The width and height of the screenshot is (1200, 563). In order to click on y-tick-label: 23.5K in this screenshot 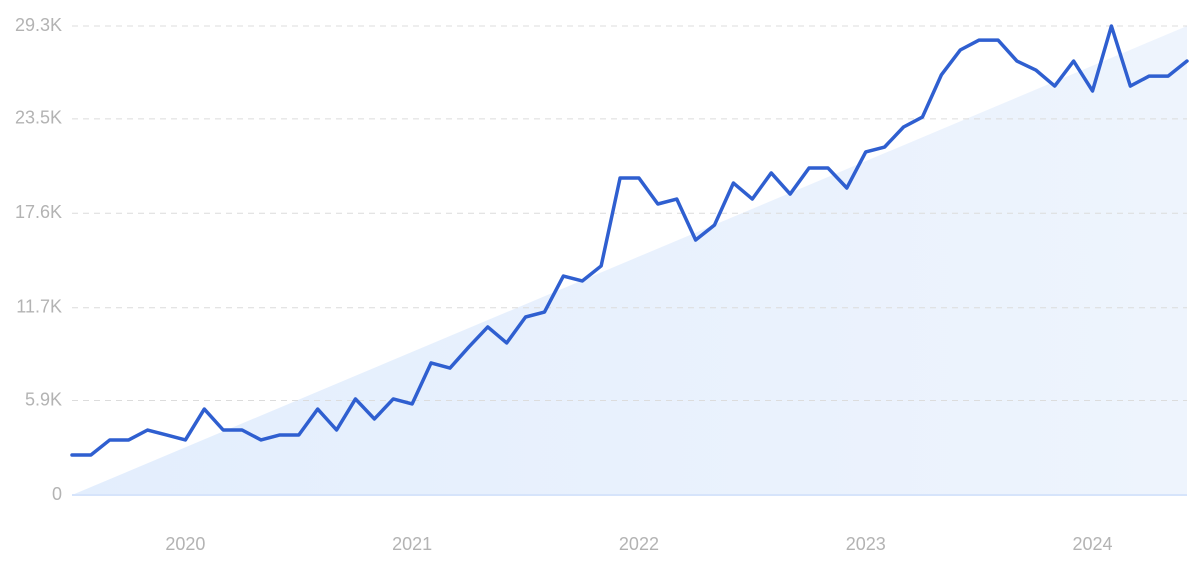, I will do `click(38, 118)`.